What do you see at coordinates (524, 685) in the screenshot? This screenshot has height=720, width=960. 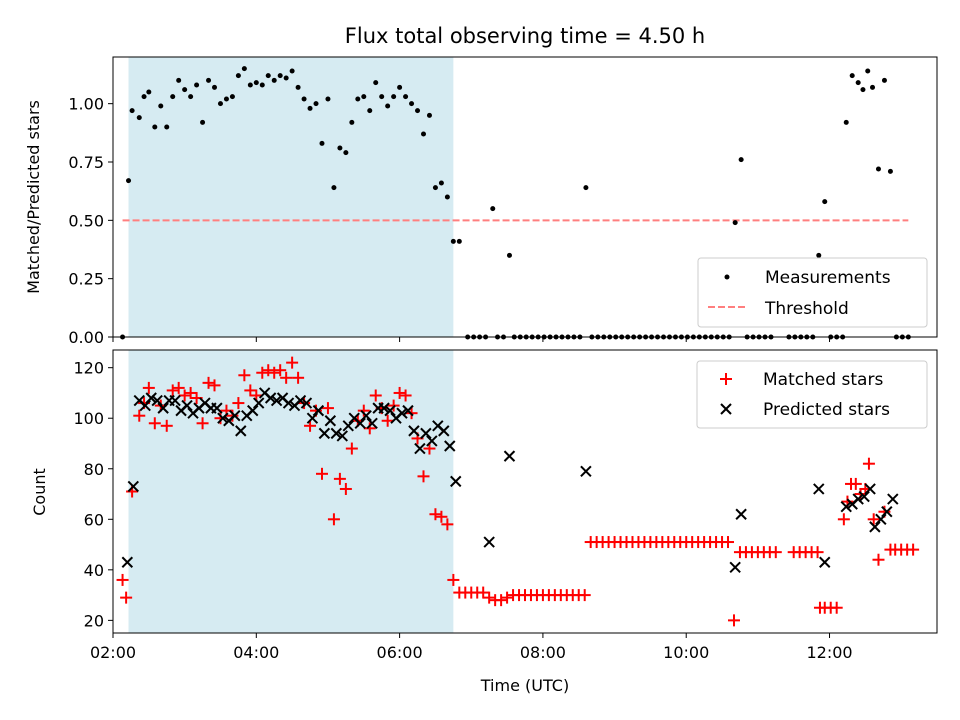 I see `x-axis-label: Time (UTC)` at bounding box center [524, 685].